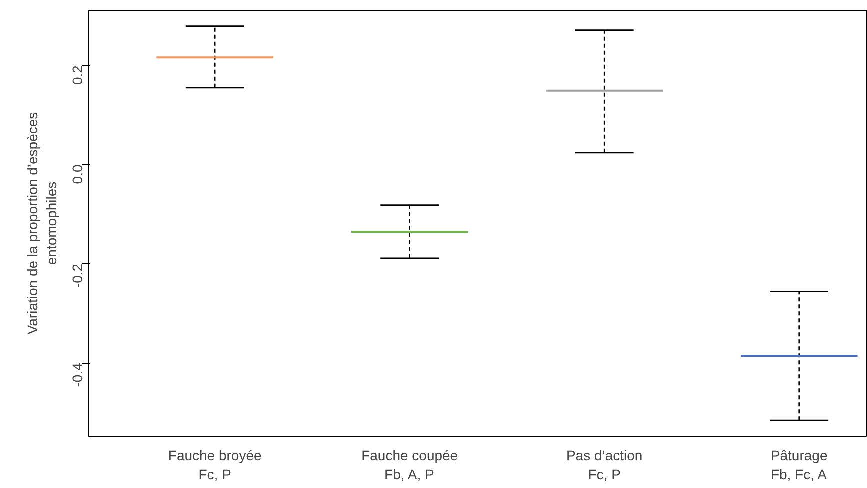 Image resolution: width=867 pixels, height=488 pixels. Describe the element at coordinates (42, 223) in the screenshot. I see `y-axis-title: Variation de la proportion d’espèces entomophiles` at that location.